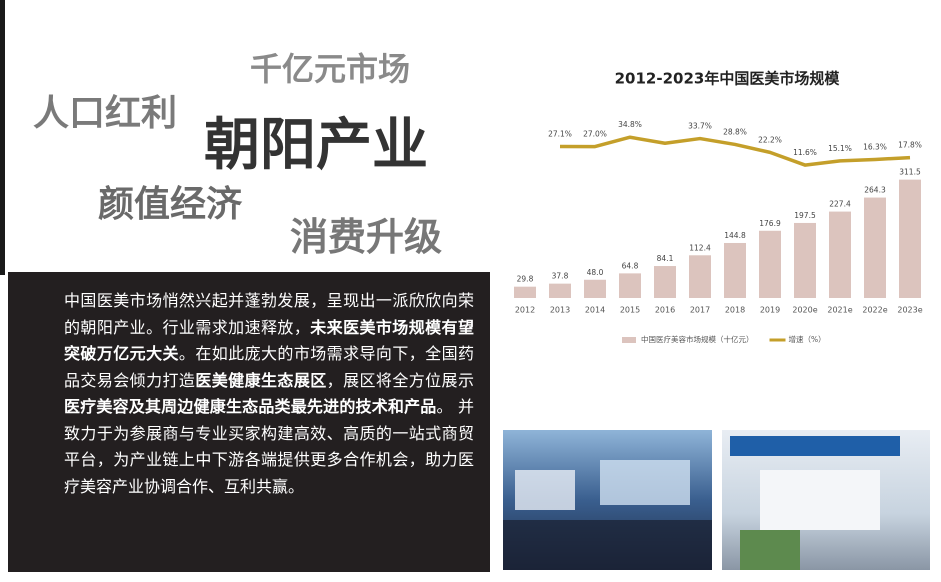 The image size is (941, 582). I want to click on growth-line, so click(735, 151).